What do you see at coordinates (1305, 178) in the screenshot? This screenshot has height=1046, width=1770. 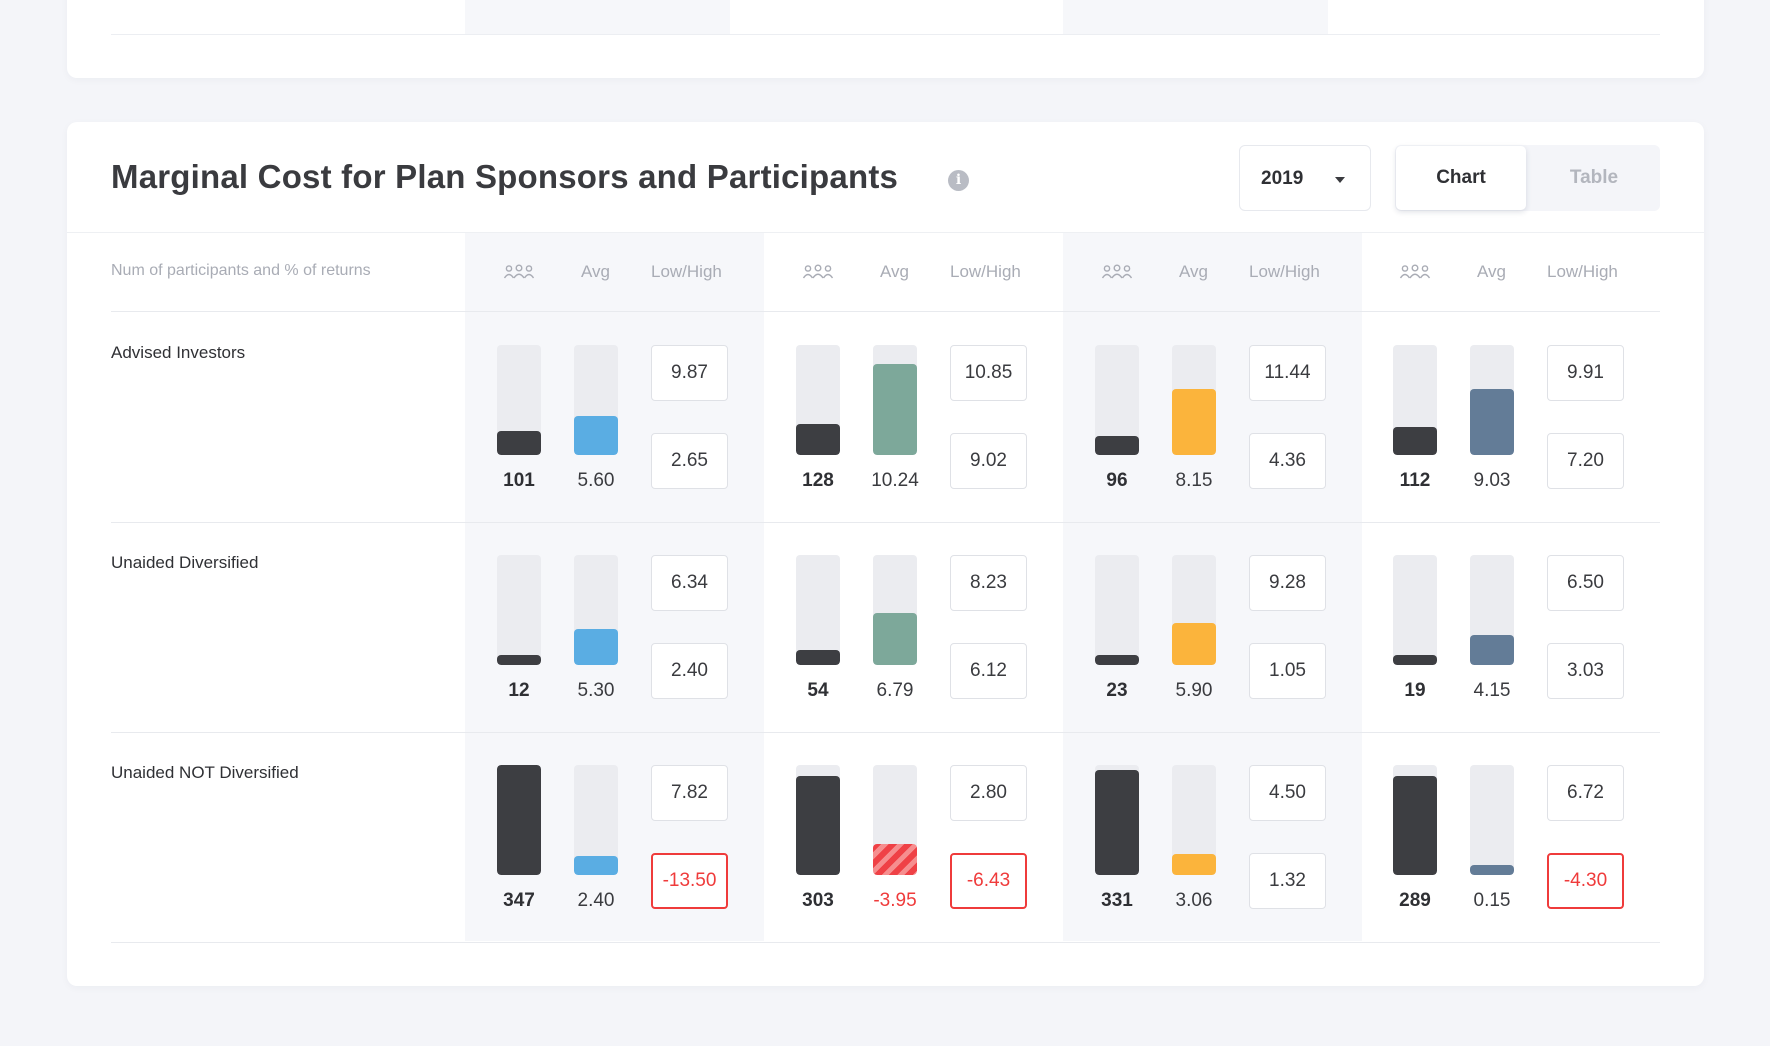 I see `year-select: 2019` at bounding box center [1305, 178].